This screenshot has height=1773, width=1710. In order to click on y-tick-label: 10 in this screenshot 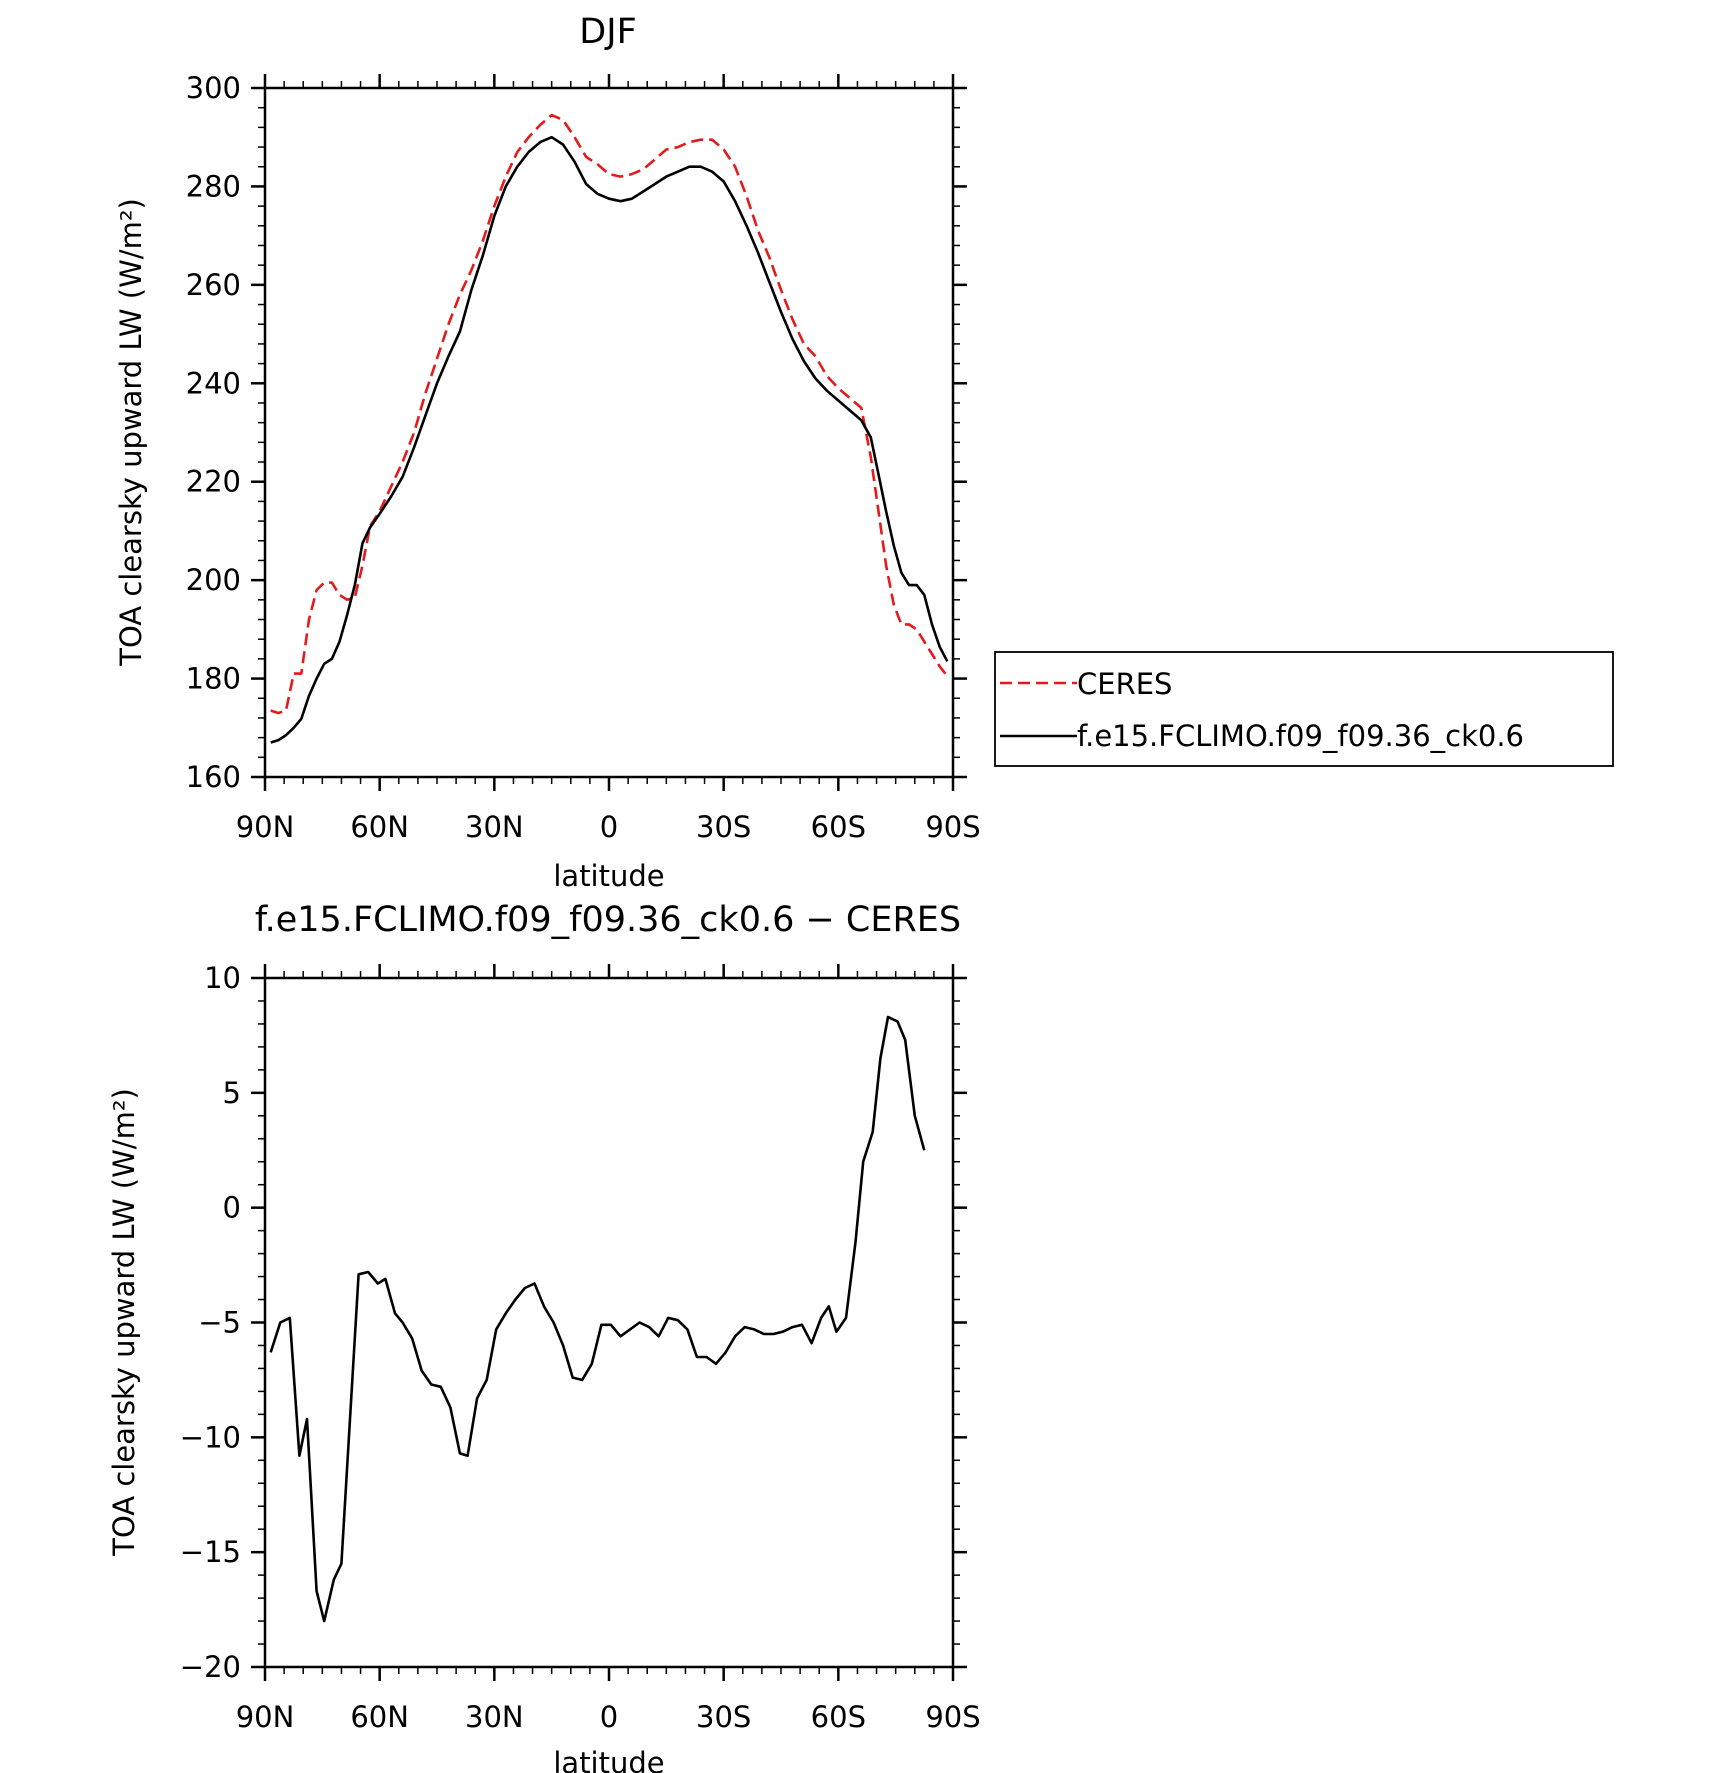, I will do `click(222, 978)`.